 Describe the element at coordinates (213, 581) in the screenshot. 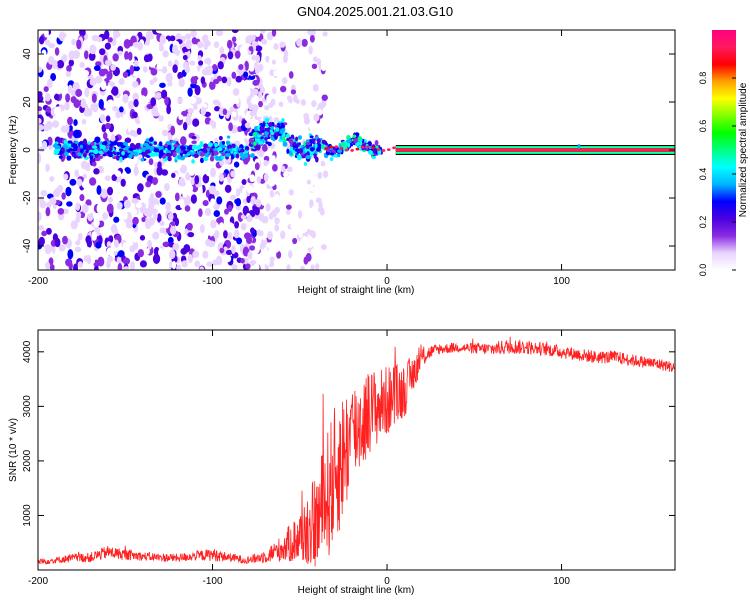

I see `x-tick-label: -100` at that location.